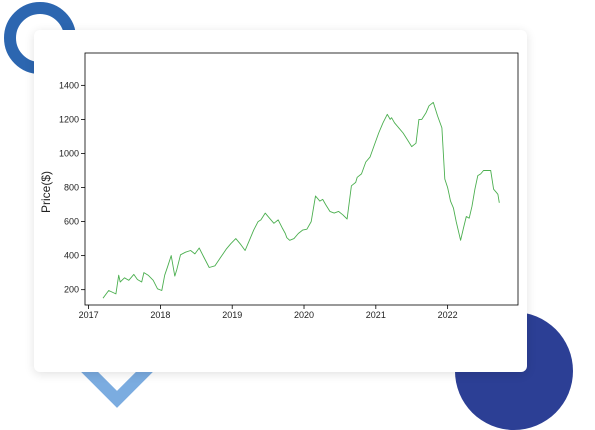 This screenshot has width=595, height=430. What do you see at coordinates (46, 192) in the screenshot?
I see `y-axis-label: Price($)` at bounding box center [46, 192].